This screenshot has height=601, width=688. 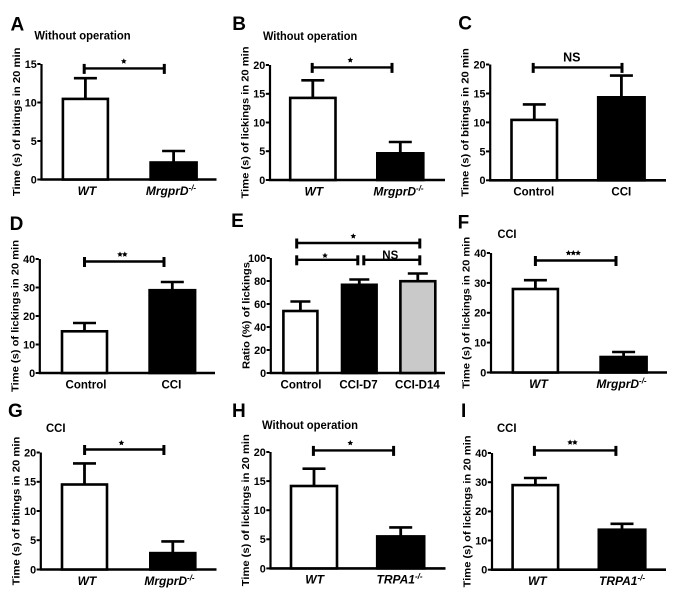 What do you see at coordinates (260, 305) in the screenshot?
I see `svg-text: 60` at bounding box center [260, 305].